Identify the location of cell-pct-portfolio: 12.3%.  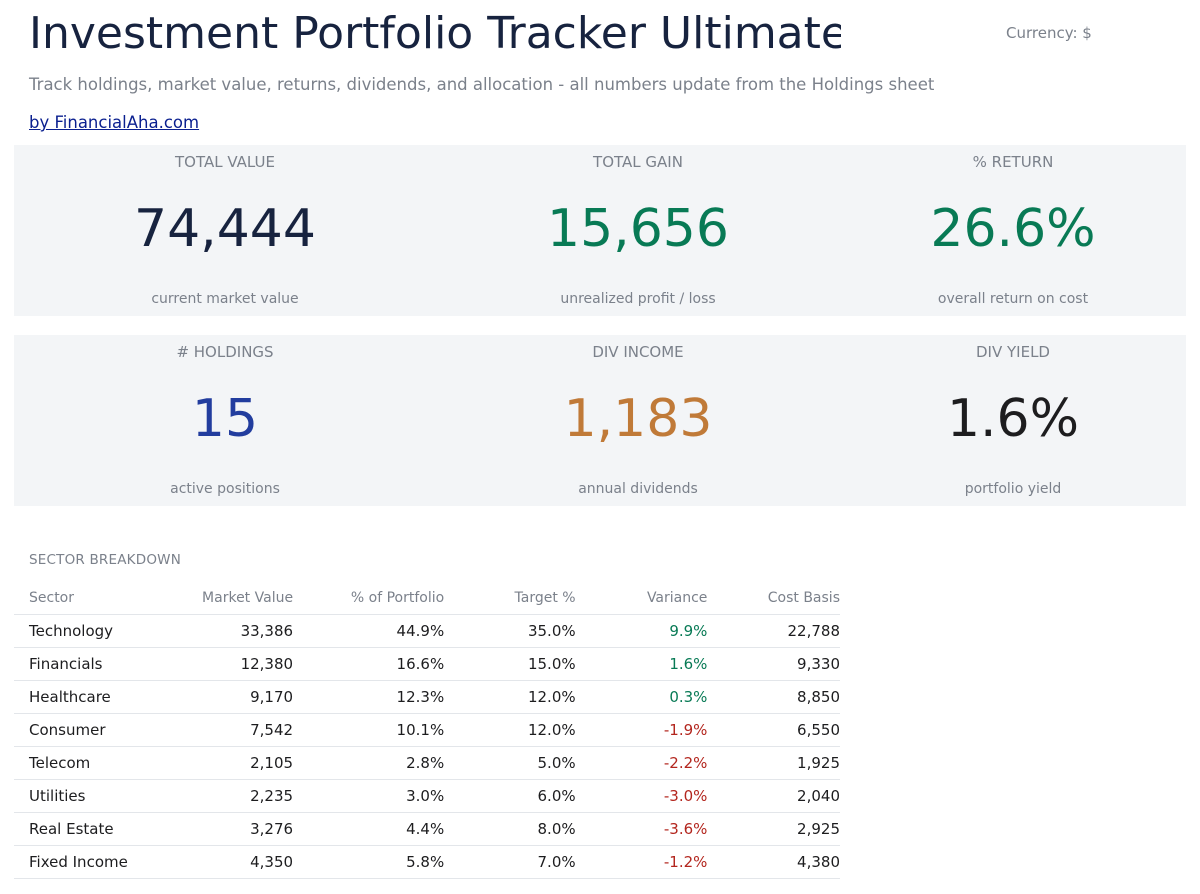
(369, 697).